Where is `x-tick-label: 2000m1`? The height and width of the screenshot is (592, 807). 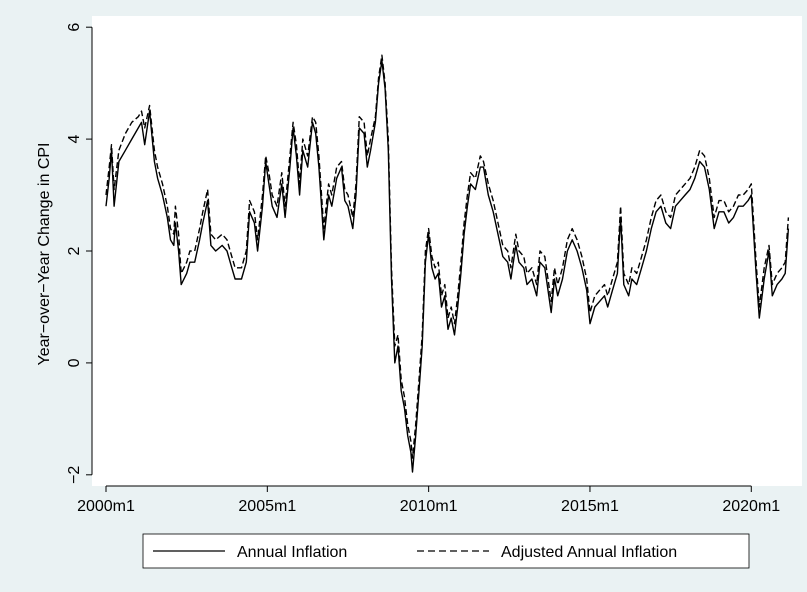
x-tick-label: 2000m1 is located at coordinates (106, 506).